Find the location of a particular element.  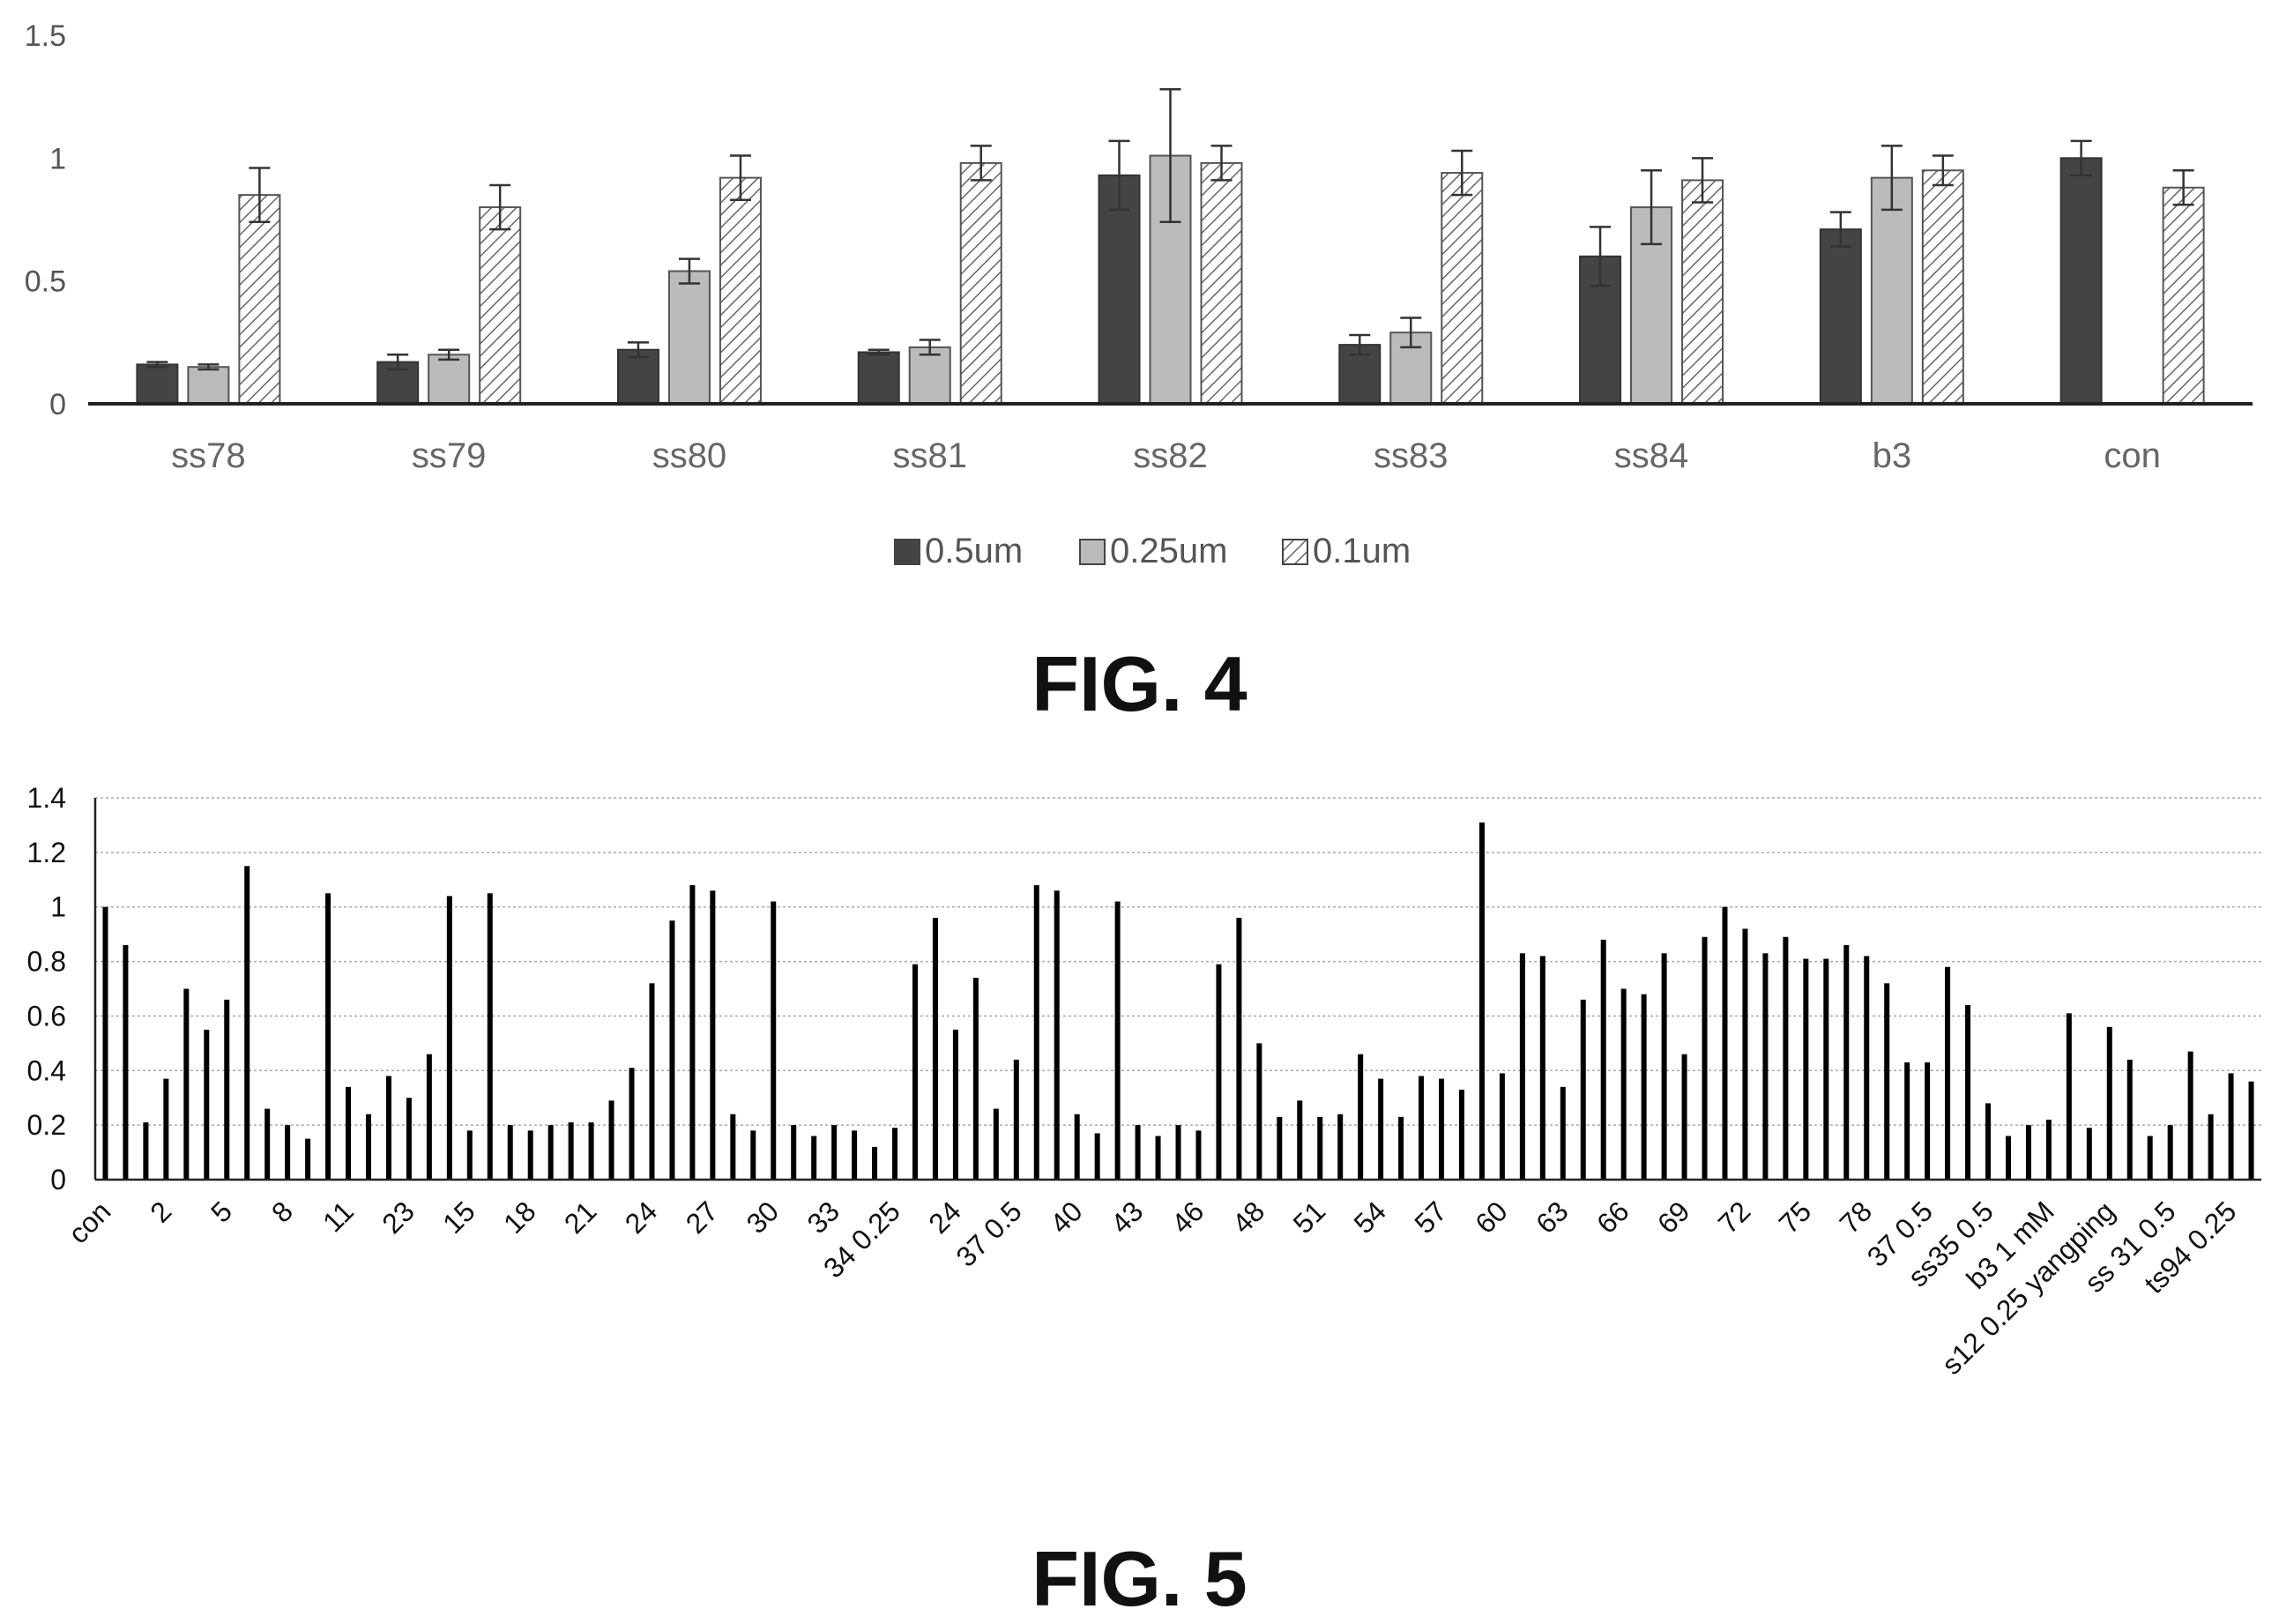

fig4-y-axis: 0 0.5 1 1.5 is located at coordinates (46, 220).